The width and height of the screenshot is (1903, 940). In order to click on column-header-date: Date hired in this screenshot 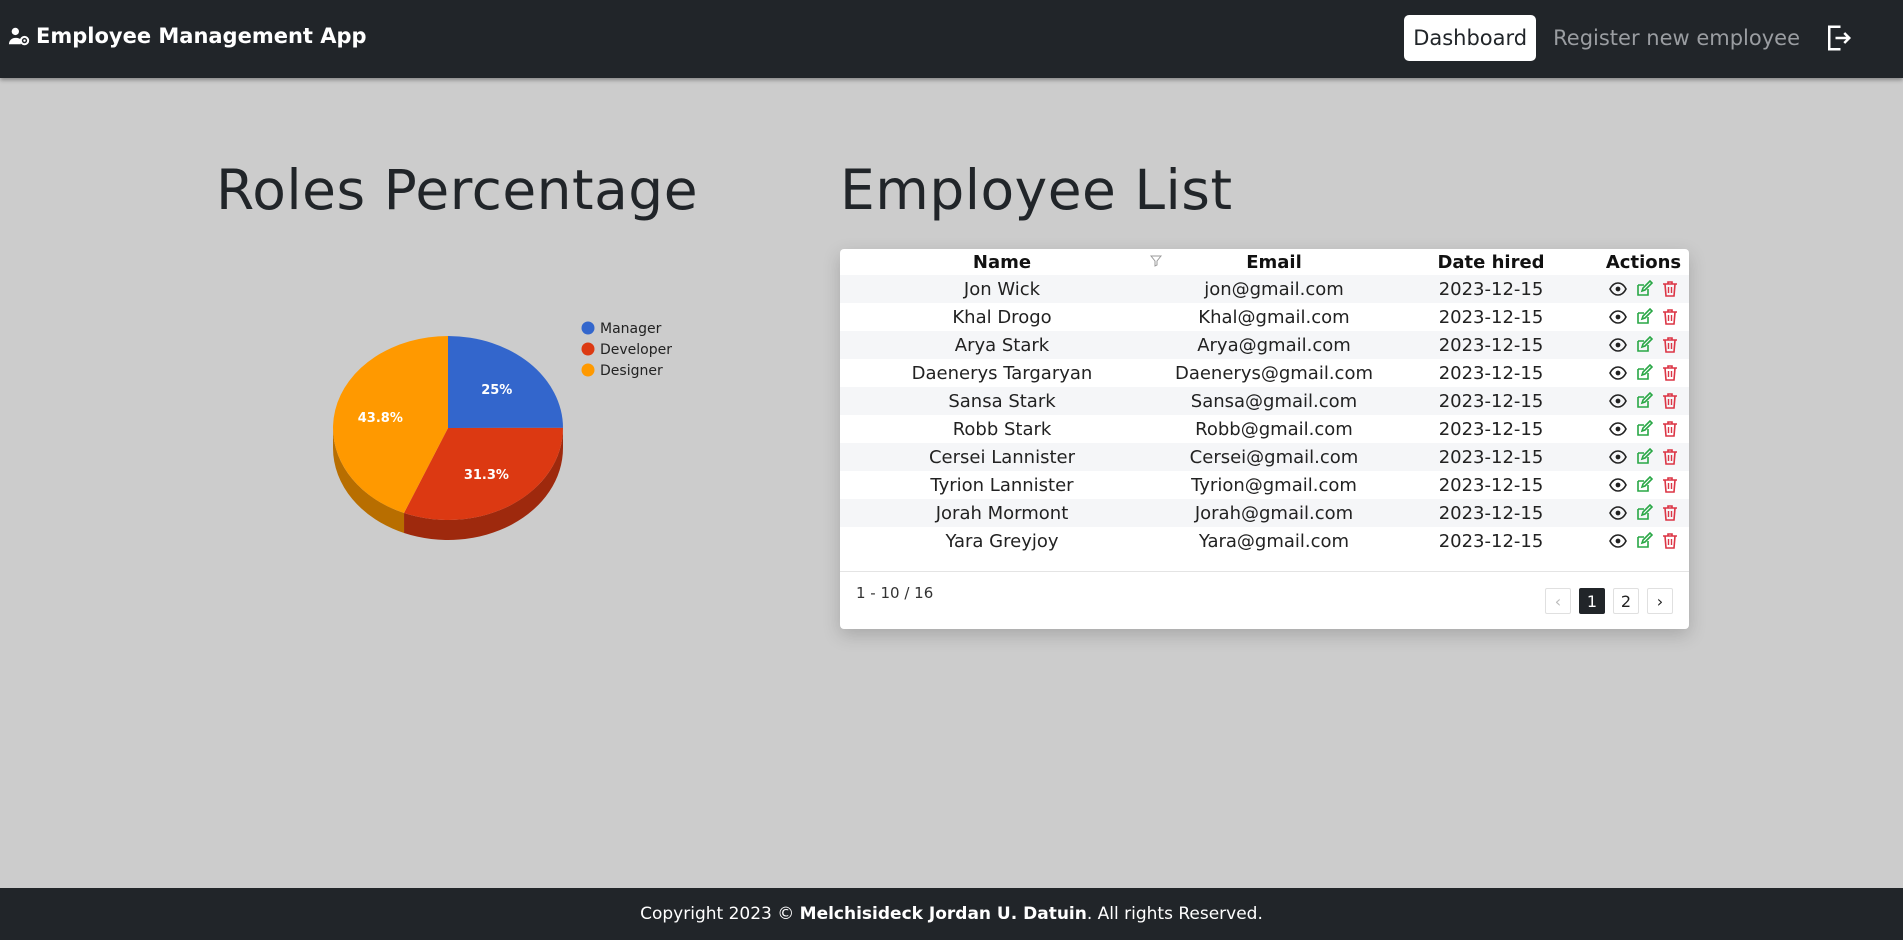, I will do `click(1491, 262)`.